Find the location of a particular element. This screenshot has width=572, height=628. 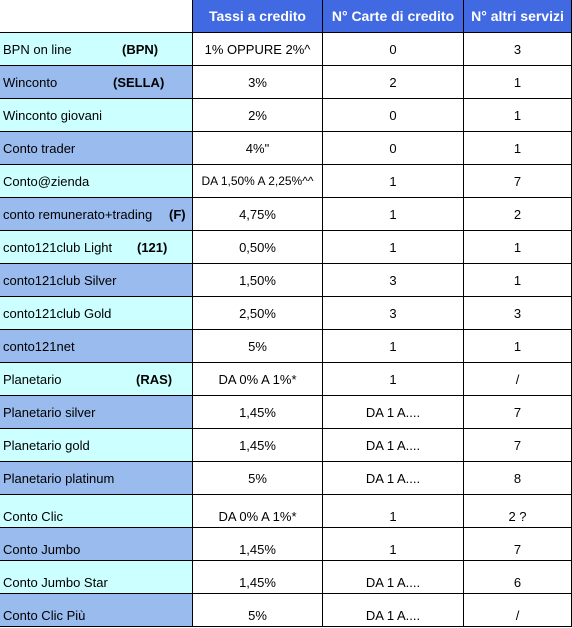

product-name-cell: Planetario platinum is located at coordinates (96, 478).